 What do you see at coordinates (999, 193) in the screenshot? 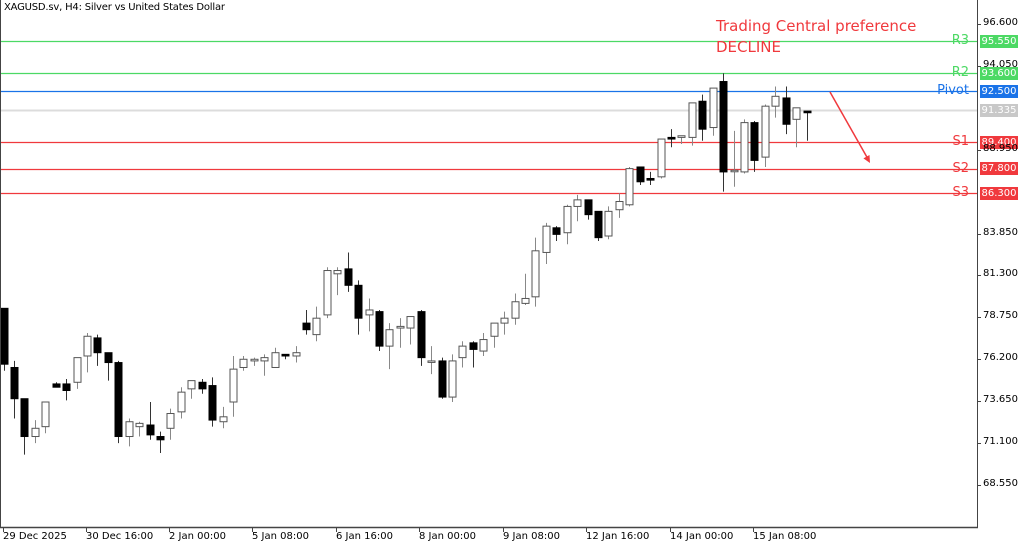
I see `level-price-tag-s3: 86.300` at bounding box center [999, 193].